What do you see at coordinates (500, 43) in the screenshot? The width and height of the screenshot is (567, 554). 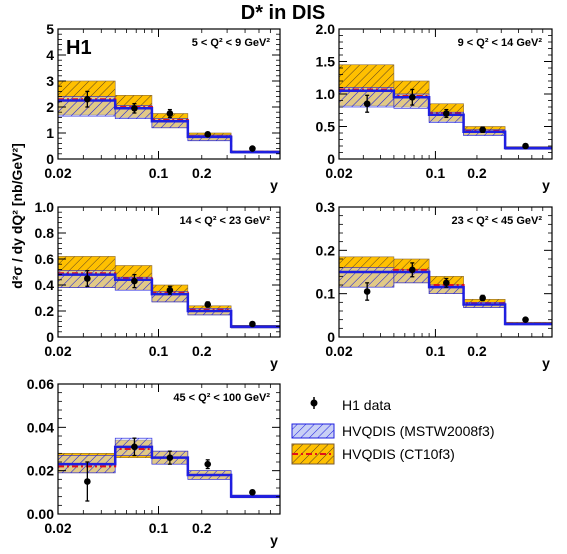 I see `q2-range-label: 9 < Q² < 14 GeV²` at bounding box center [500, 43].